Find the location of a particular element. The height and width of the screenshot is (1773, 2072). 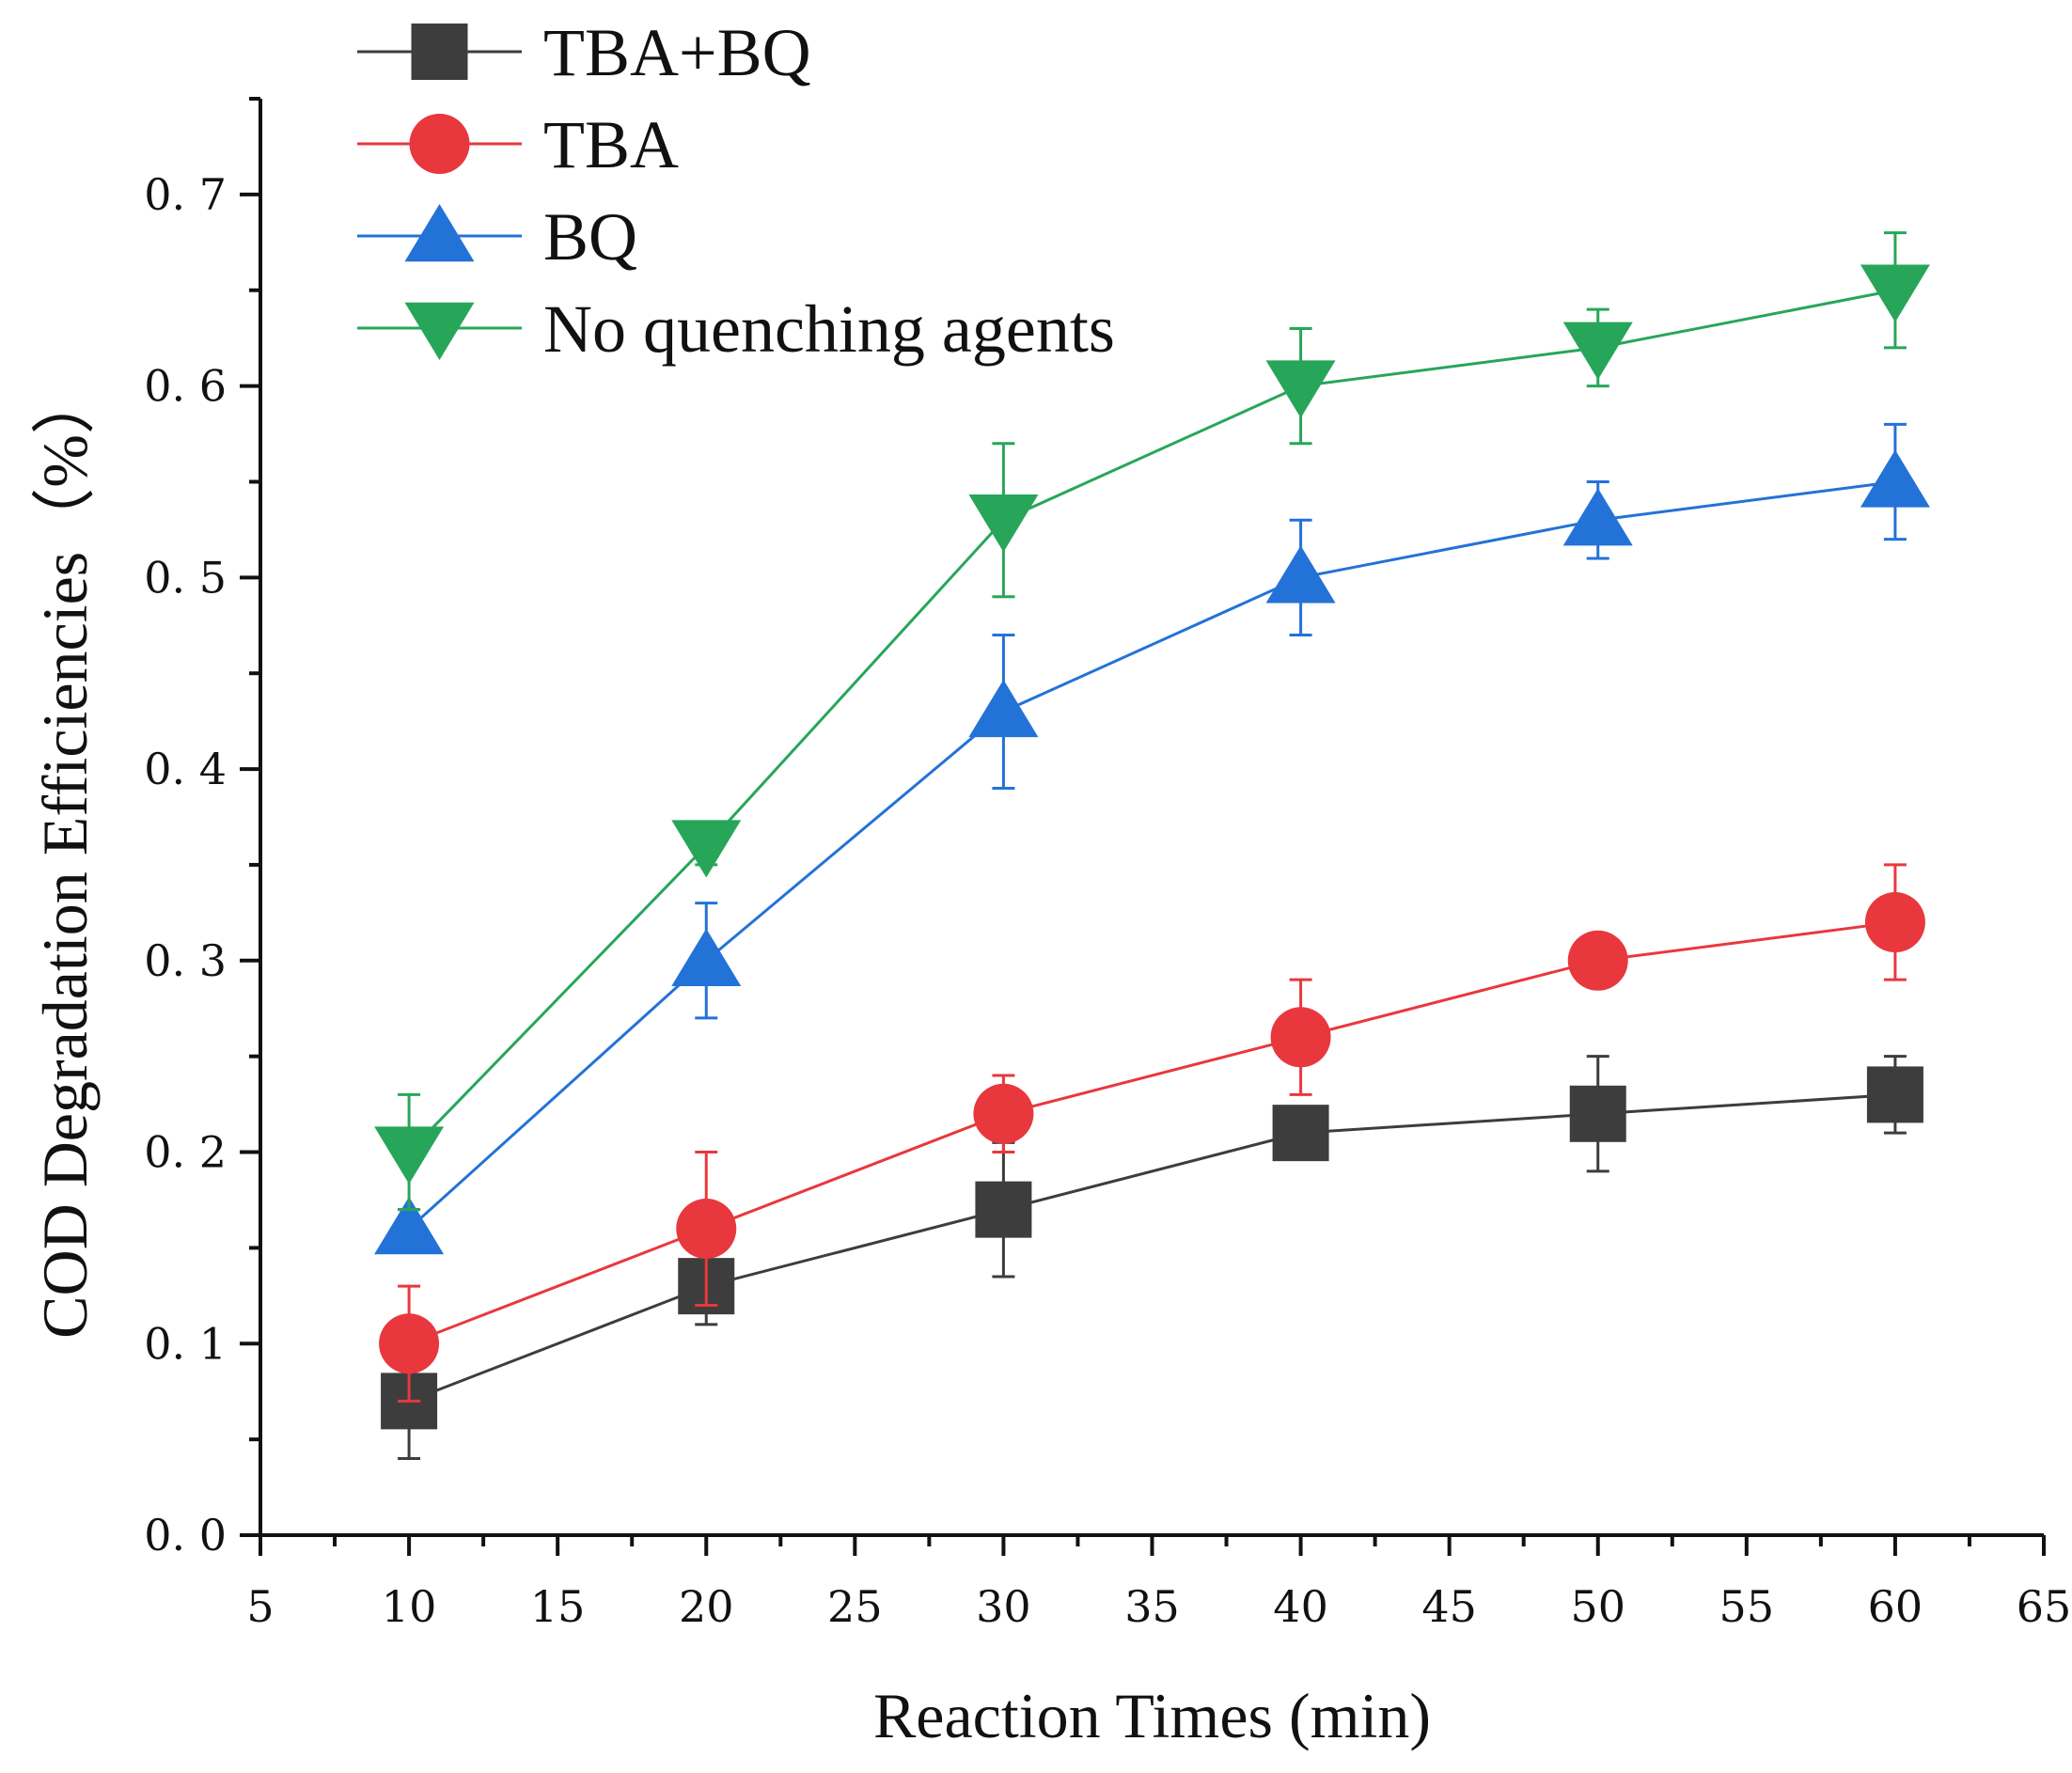

x-tick-label: 60 is located at coordinates (1895, 1606).